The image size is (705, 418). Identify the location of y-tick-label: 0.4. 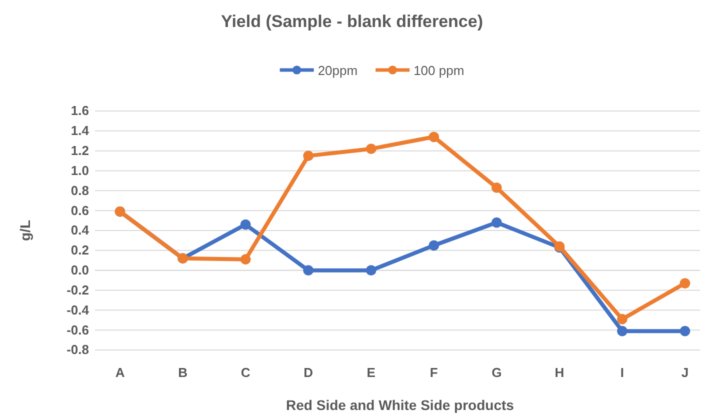
(80, 230).